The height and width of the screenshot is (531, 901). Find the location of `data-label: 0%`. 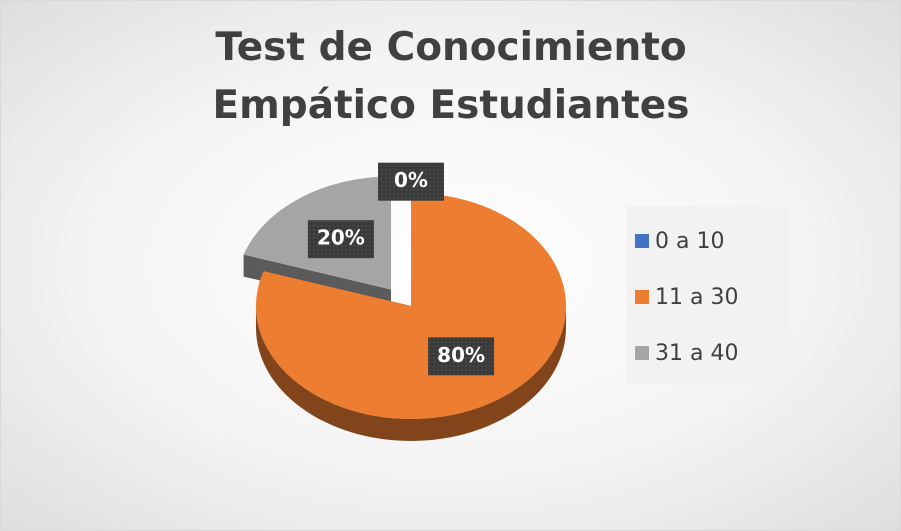

data-label: 0% is located at coordinates (411, 180).